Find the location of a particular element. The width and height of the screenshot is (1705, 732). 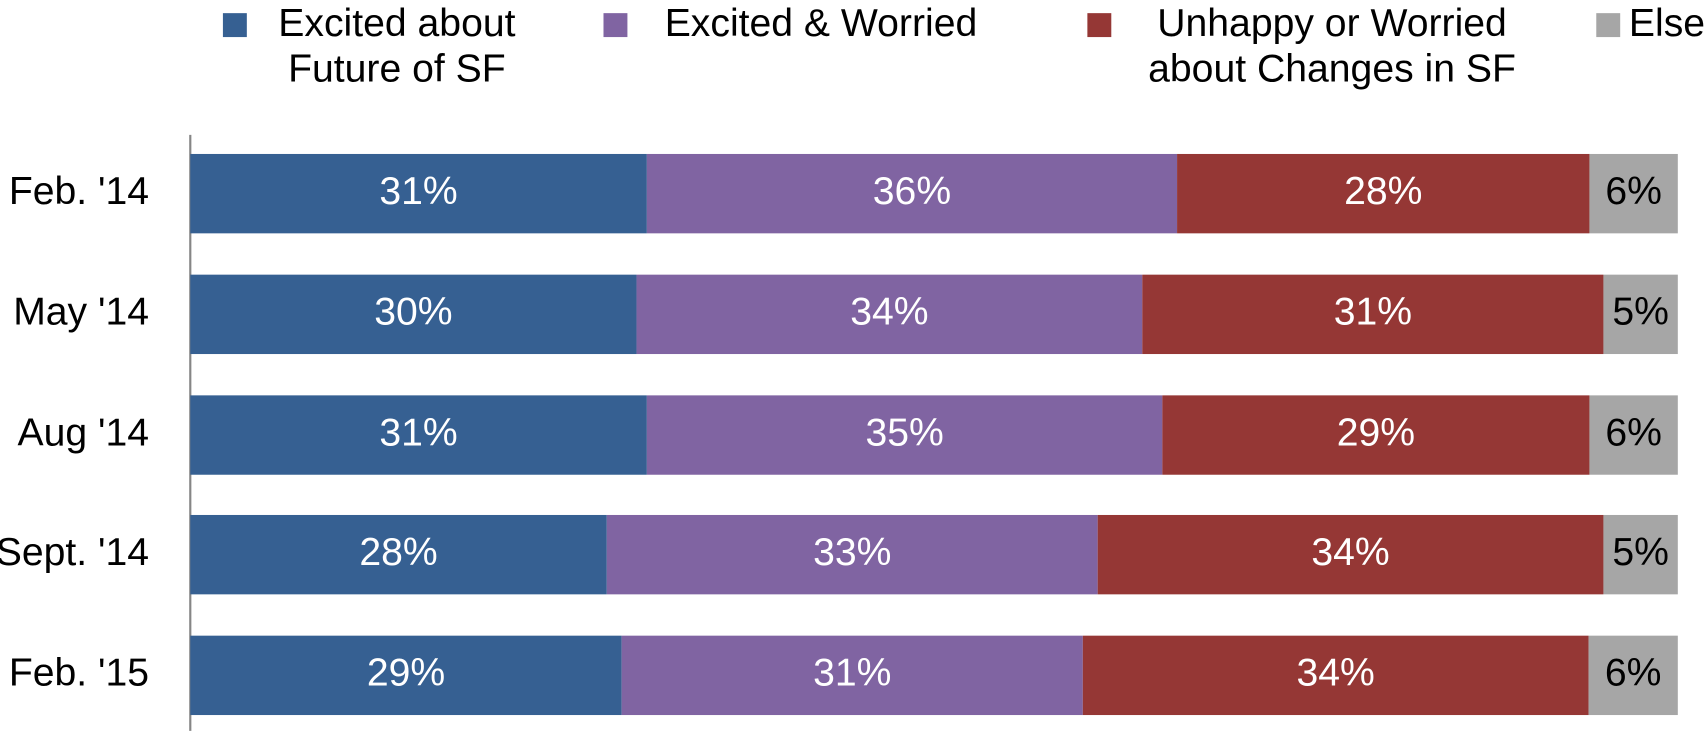

legend-entry: Excited about Future of SF is located at coordinates (397, 45).